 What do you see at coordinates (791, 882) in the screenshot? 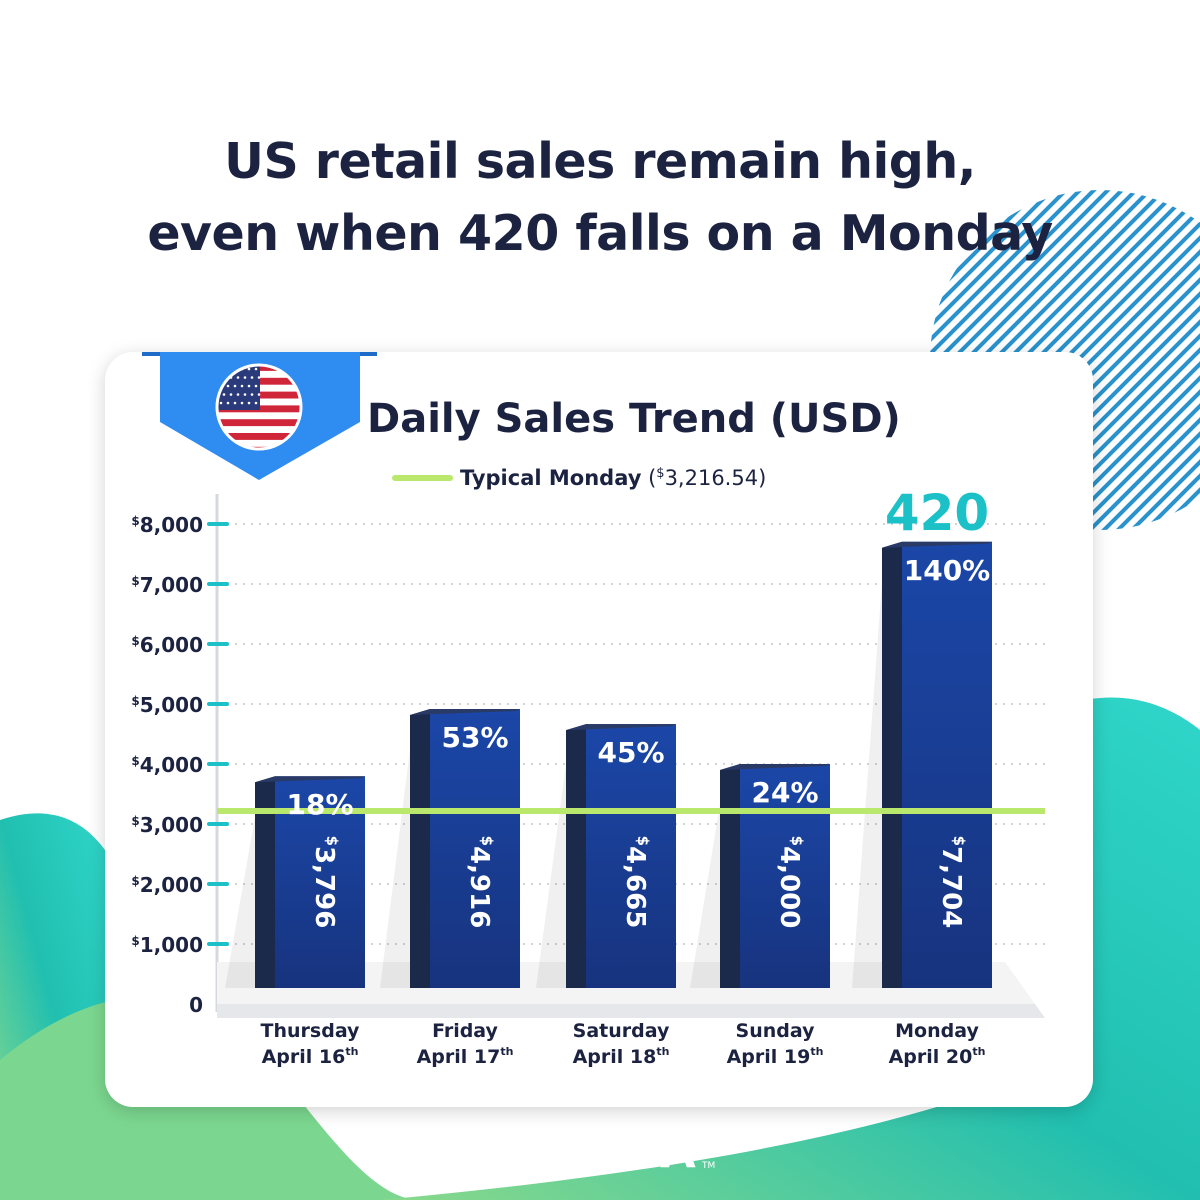
I see `bar-value-label: $4,000` at bounding box center [791, 882].